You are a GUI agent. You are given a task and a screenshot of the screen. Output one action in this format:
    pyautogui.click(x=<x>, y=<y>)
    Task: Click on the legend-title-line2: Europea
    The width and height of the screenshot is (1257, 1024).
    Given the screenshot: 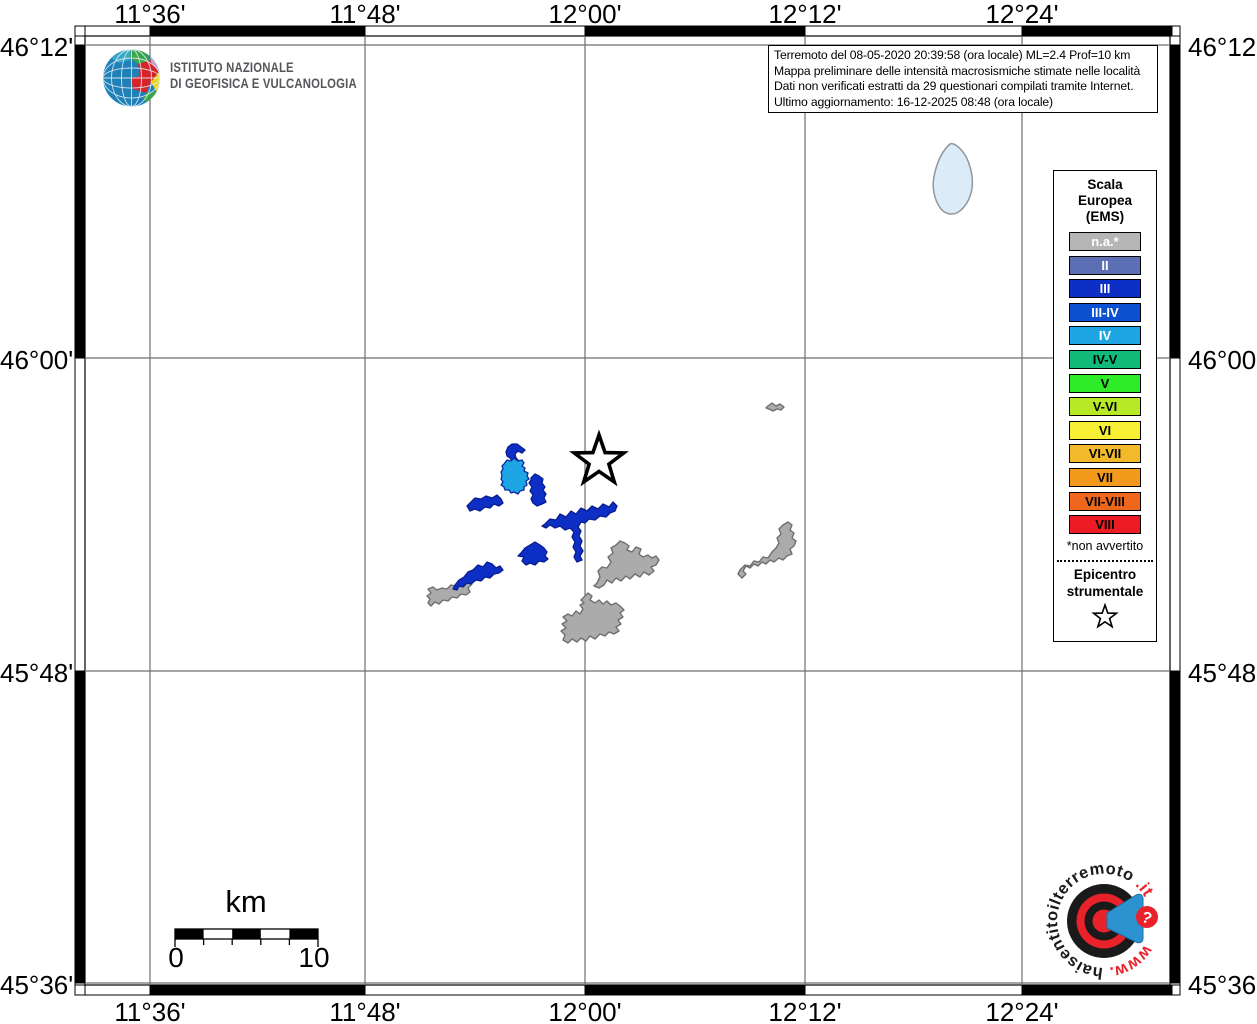 What is the action you would take?
    pyautogui.click(x=1104, y=200)
    